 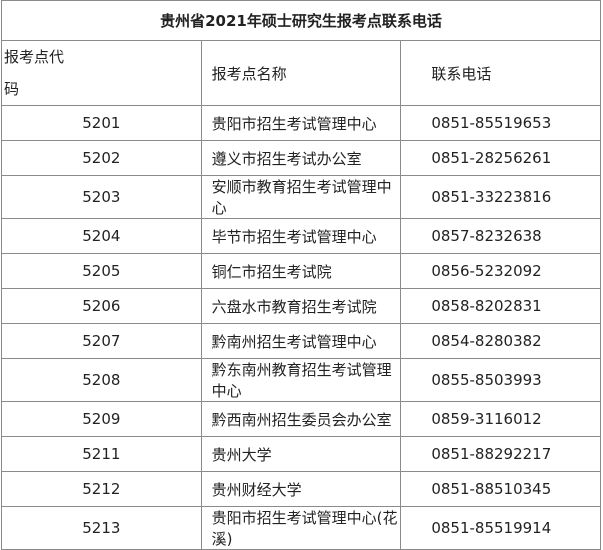 I want to click on table-row: 5208 黔东南州教育招生考试管理中心 0855-8503993, so click(x=301, y=380).